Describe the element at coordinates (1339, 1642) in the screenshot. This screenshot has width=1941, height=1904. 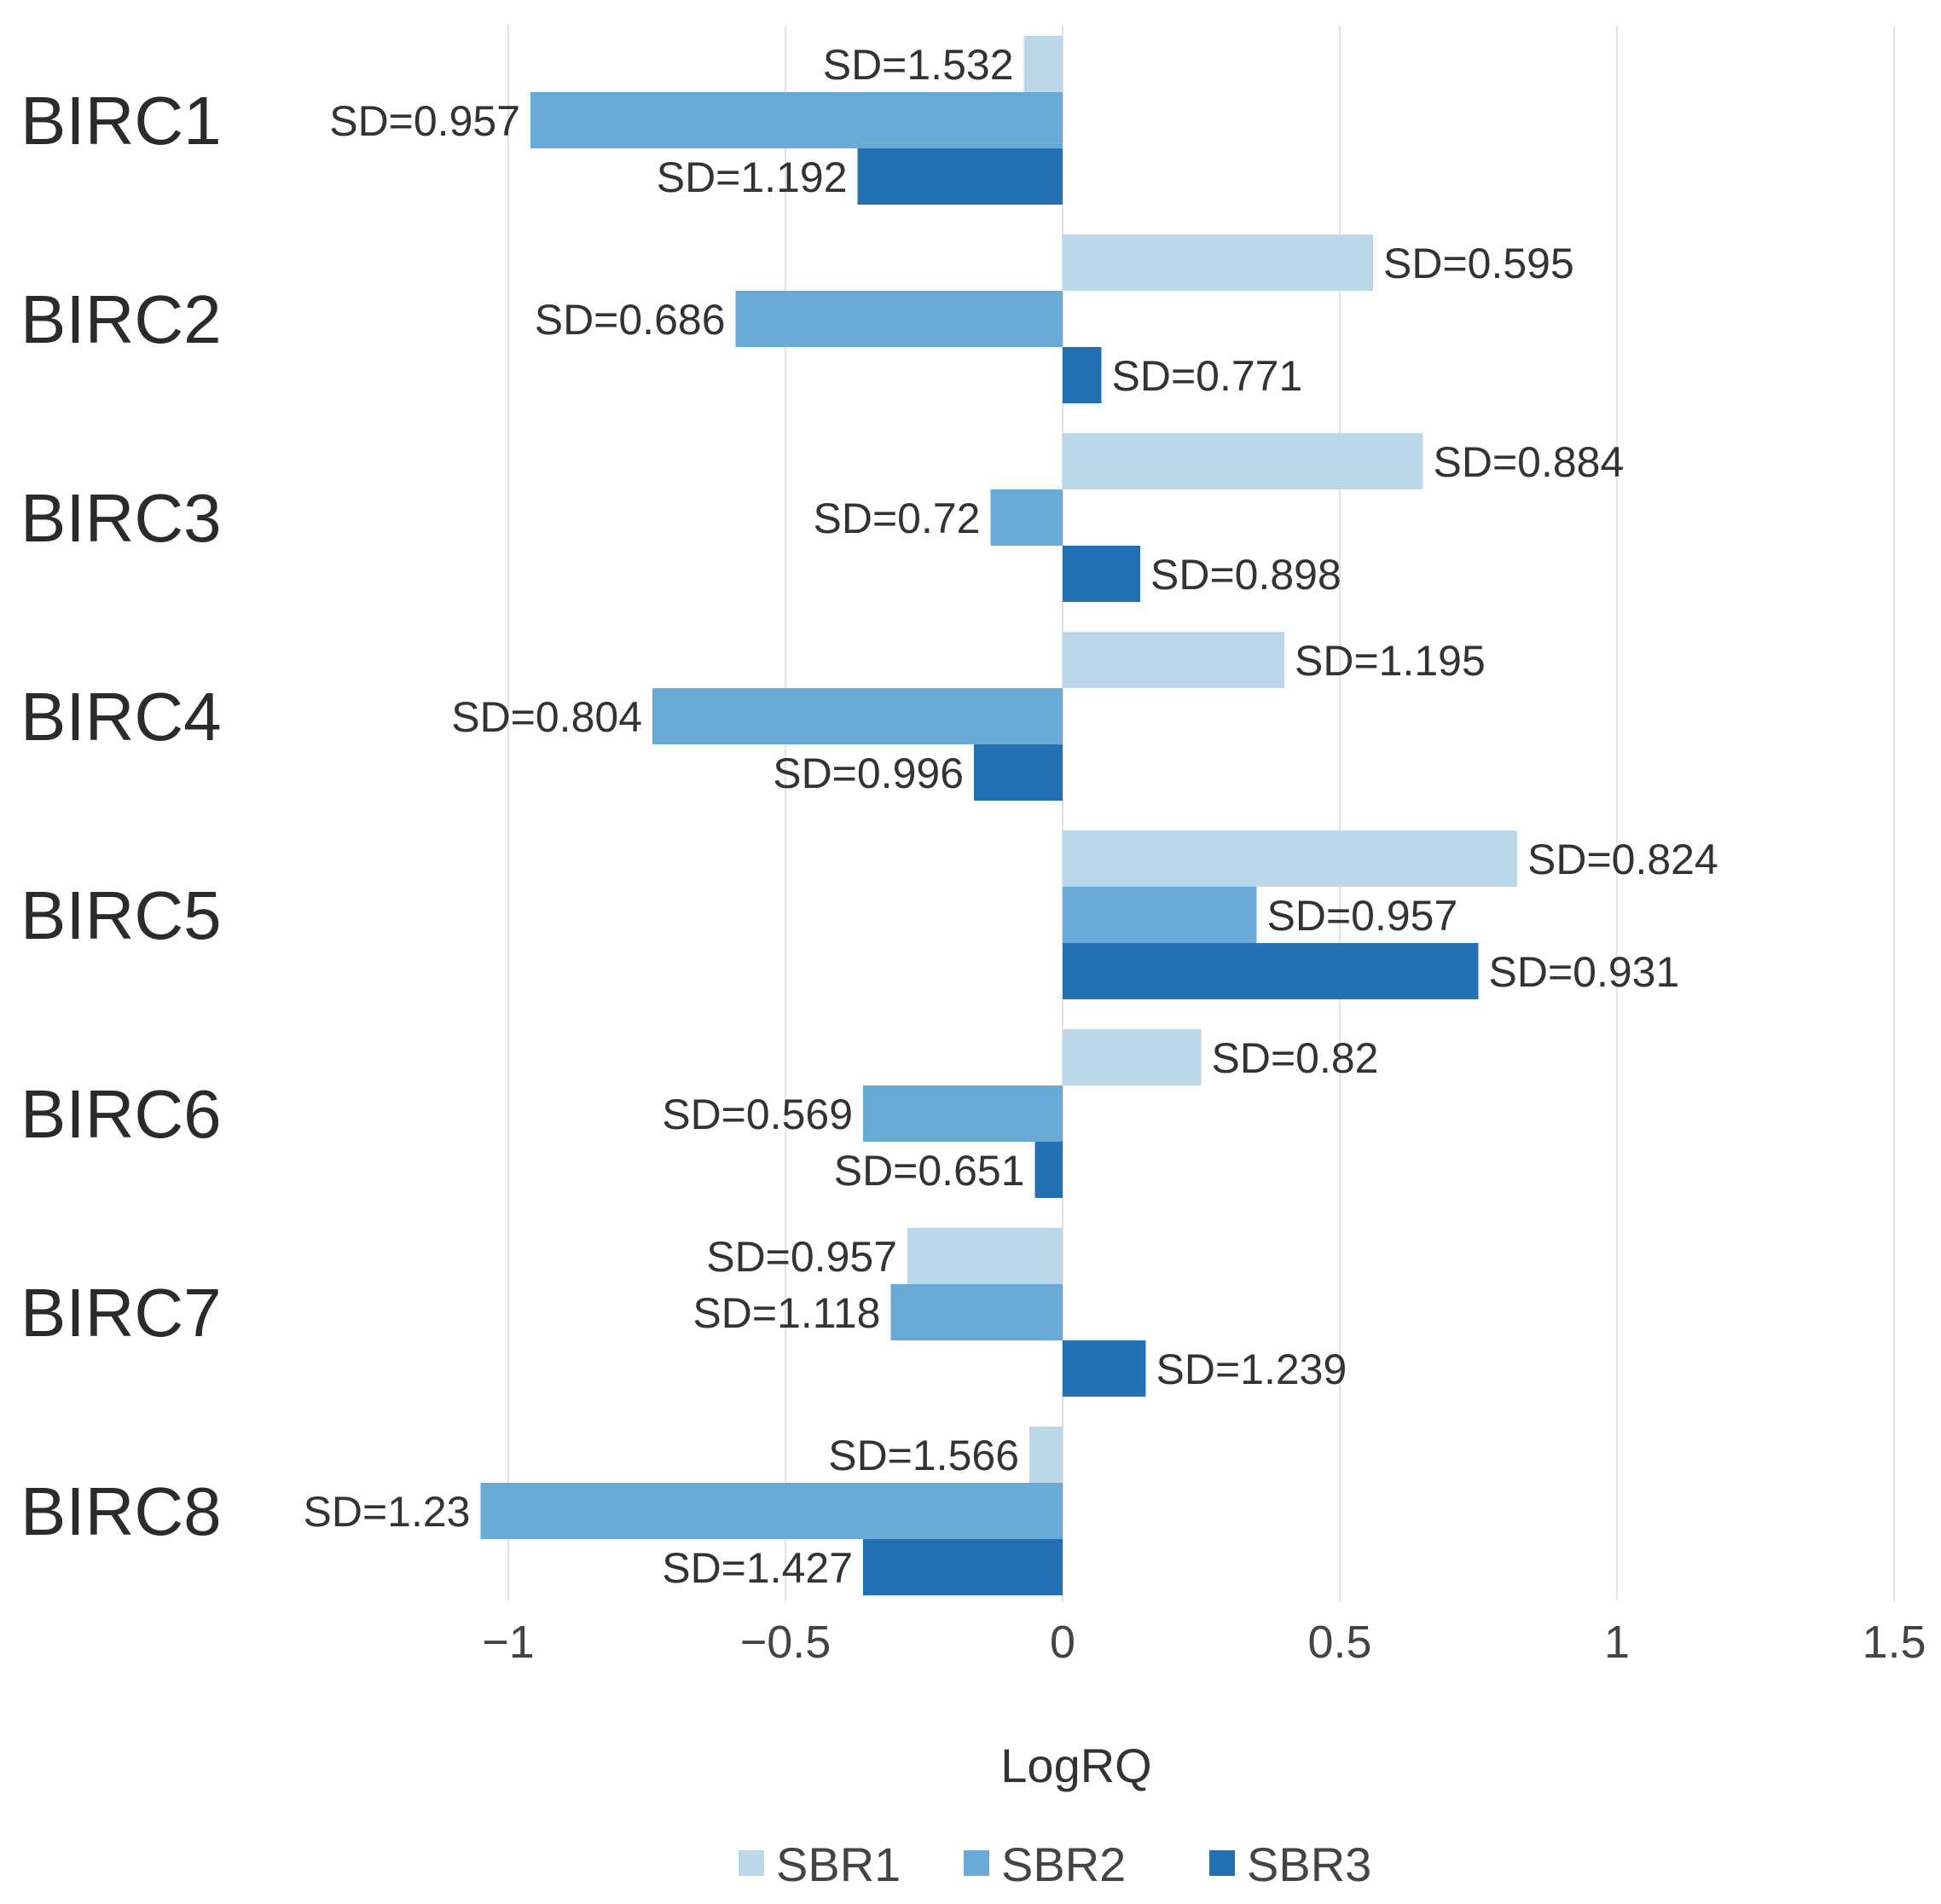
I see `x-tick-label: 0.5` at that location.